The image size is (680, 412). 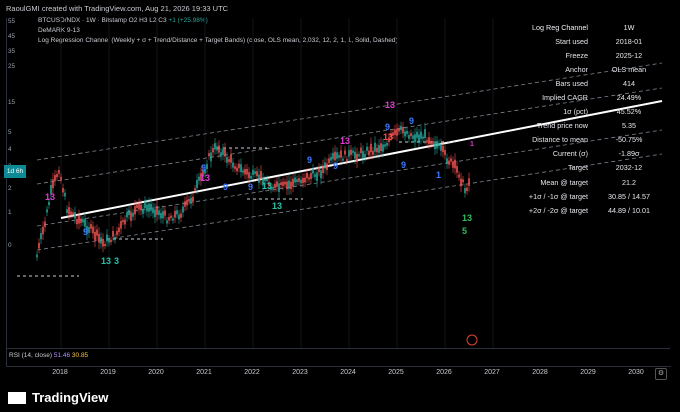 I want to click on x-tick-year: 2022, so click(x=252, y=372).